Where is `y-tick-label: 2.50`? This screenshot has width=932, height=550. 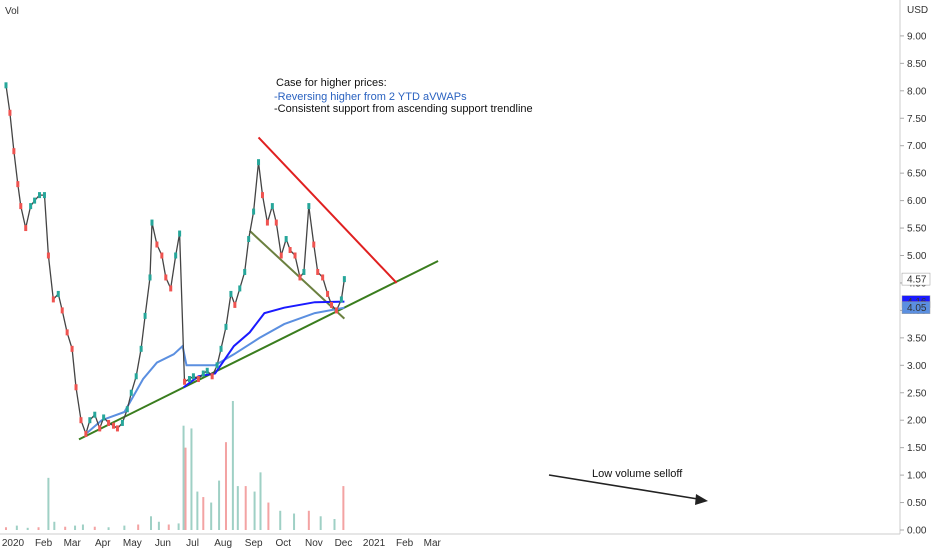
y-tick-label: 2.50 is located at coordinates (917, 393).